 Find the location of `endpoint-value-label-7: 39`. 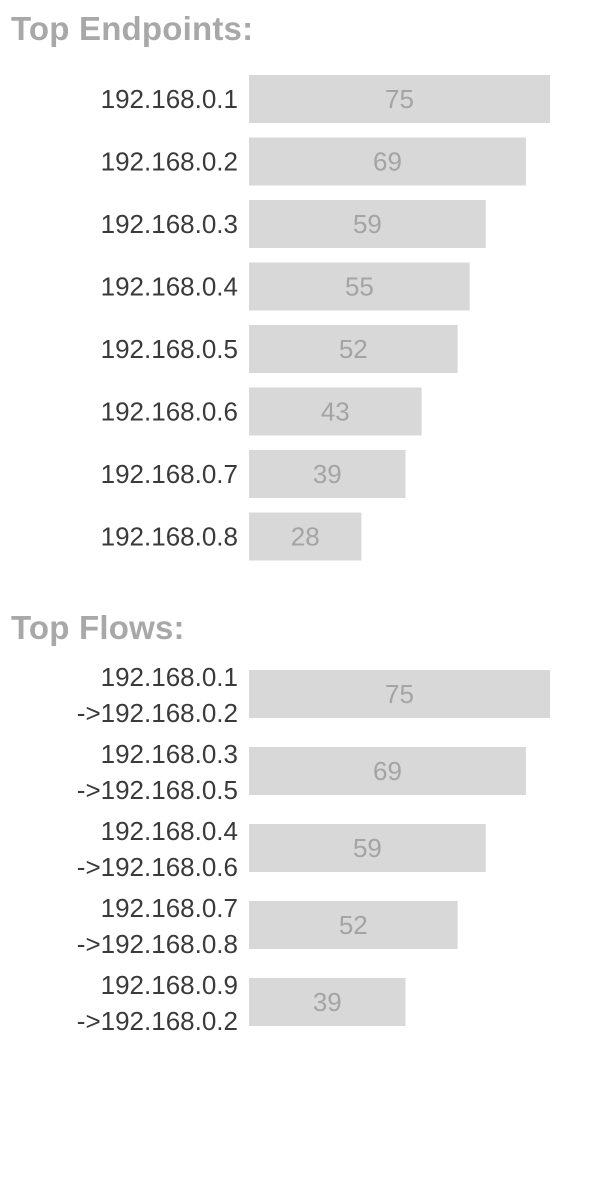

endpoint-value-label-7: 39 is located at coordinates (327, 474).